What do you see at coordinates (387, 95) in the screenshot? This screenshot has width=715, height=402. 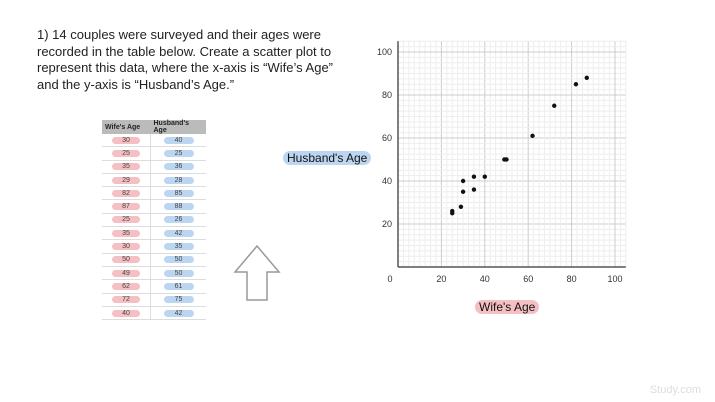 I see `y-tick-label: 80` at bounding box center [387, 95].